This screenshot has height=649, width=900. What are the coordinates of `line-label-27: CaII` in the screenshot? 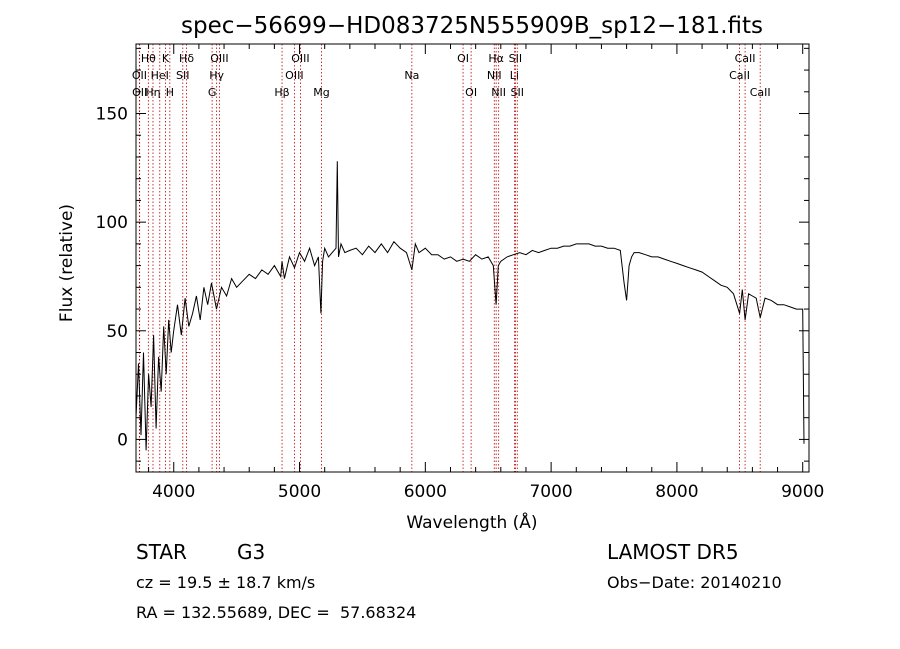 It's located at (760, 92).